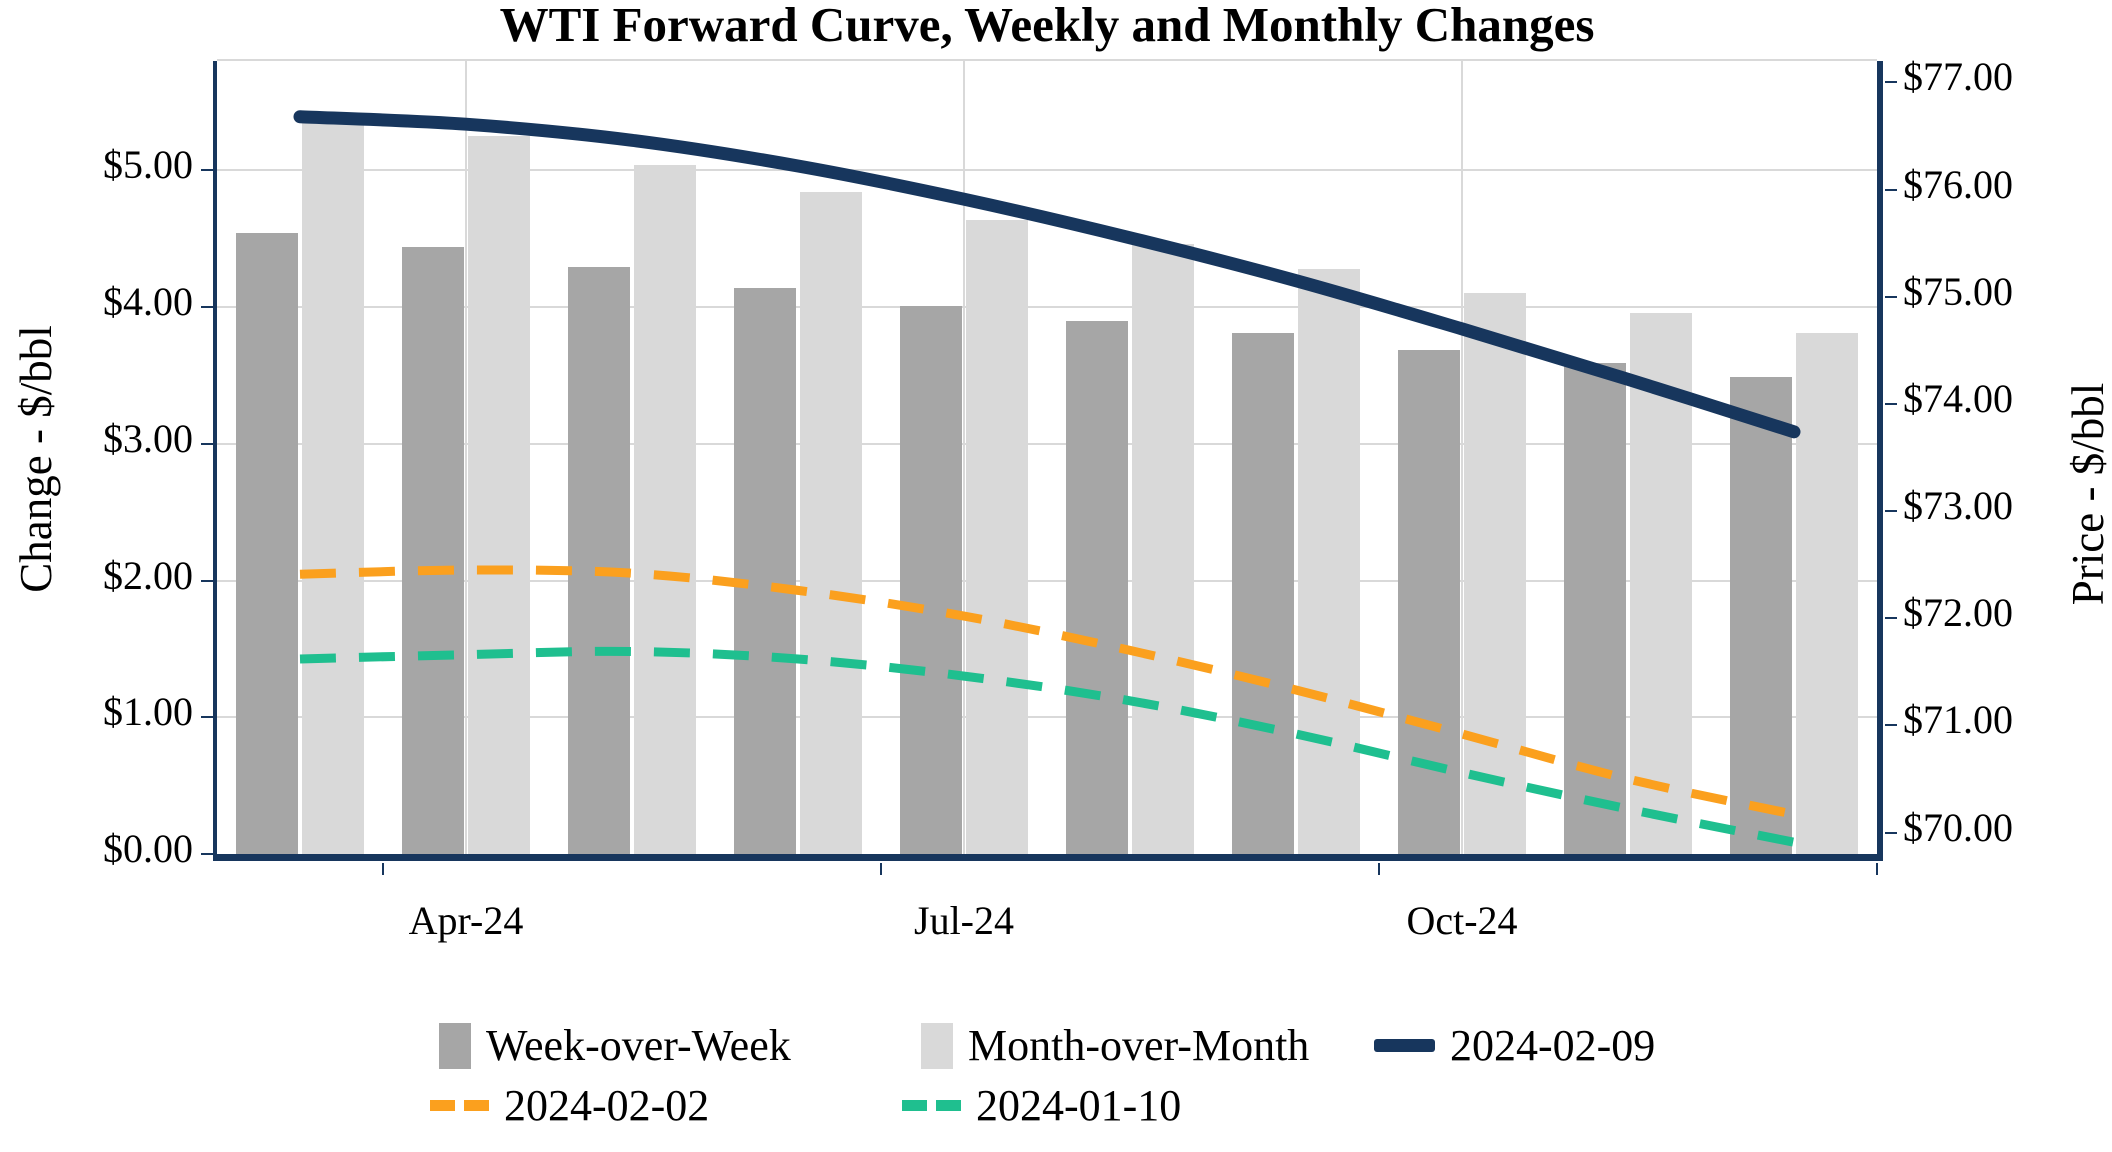 The width and height of the screenshot is (2112, 1152). What do you see at coordinates (1139, 1045) in the screenshot?
I see `legend-label: Month-over-Month` at bounding box center [1139, 1045].